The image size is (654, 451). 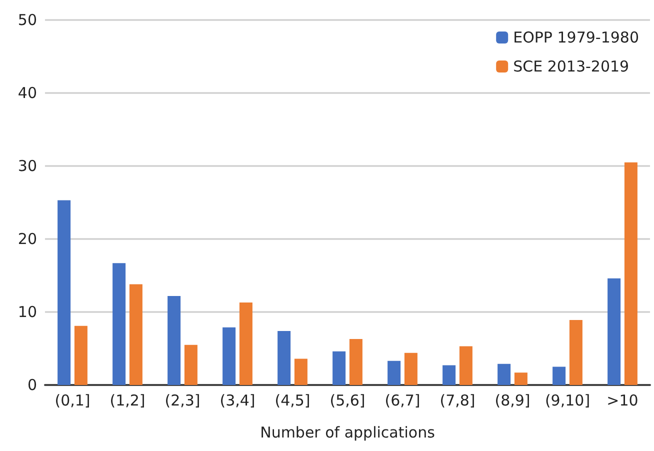 I want to click on y-tick-label: 30, so click(x=27, y=166).